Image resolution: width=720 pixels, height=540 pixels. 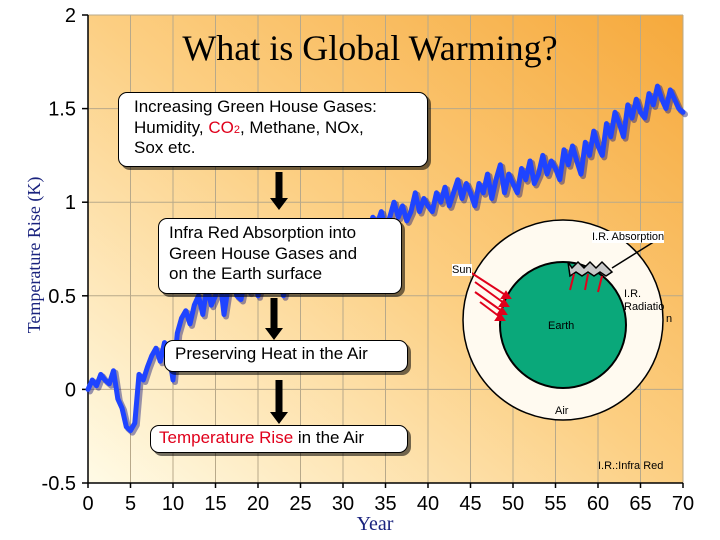 I want to click on sun-rays, so click(x=490, y=296).